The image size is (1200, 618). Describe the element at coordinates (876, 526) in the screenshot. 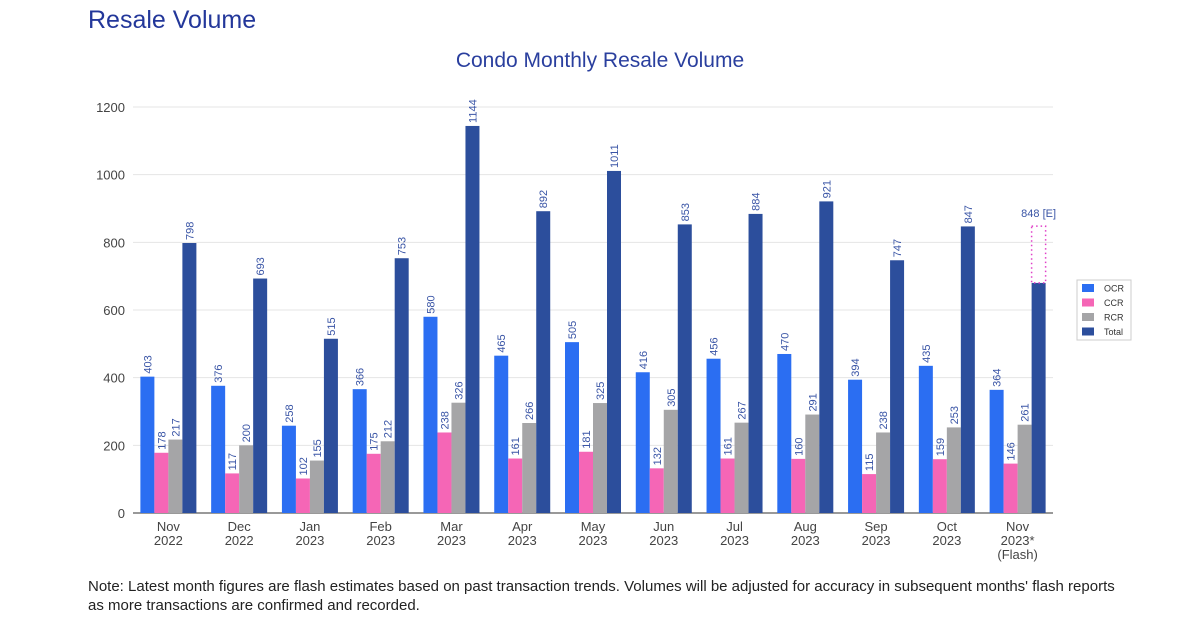

I see `x-tick-label: Sep` at that location.